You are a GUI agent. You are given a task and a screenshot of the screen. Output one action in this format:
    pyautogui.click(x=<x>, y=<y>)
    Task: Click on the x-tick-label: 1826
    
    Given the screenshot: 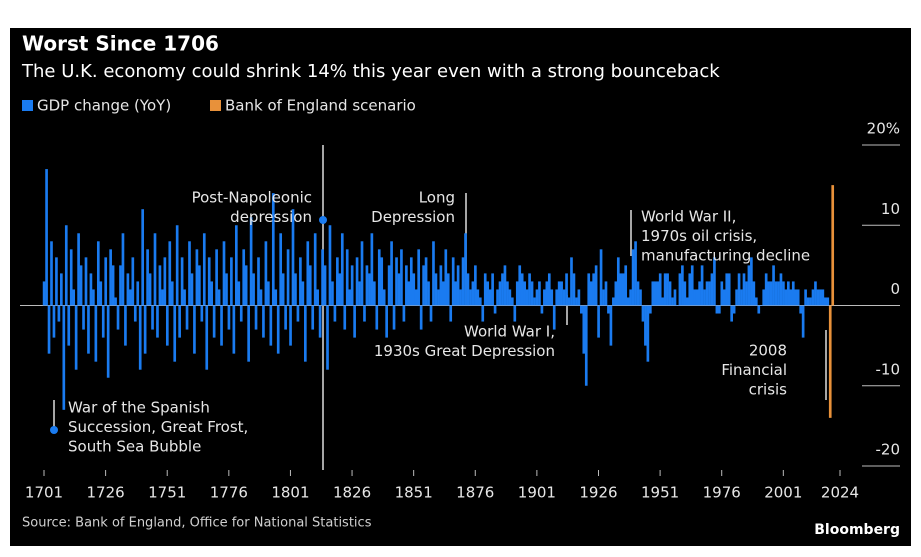 What is the action you would take?
    pyautogui.click(x=352, y=493)
    